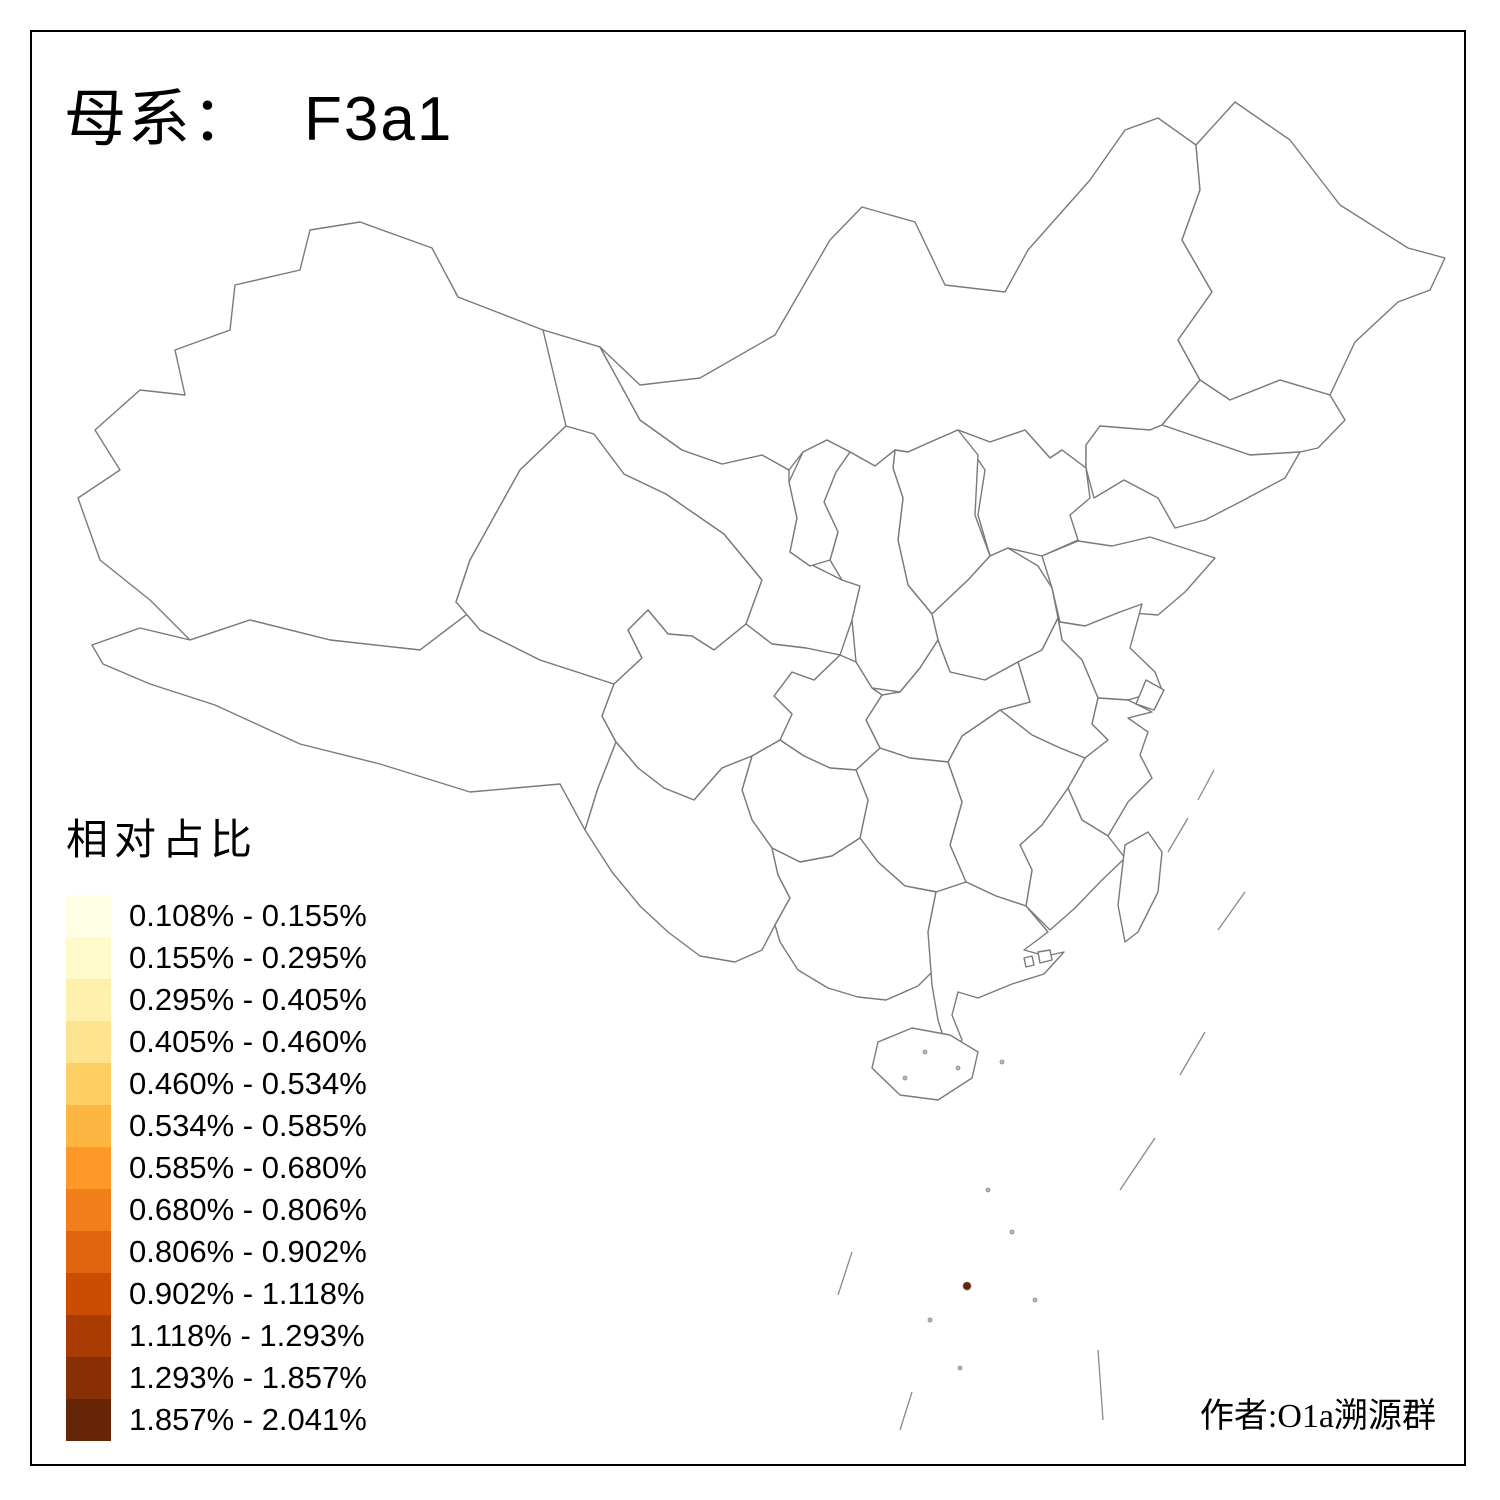  Describe the element at coordinates (1193, 476) in the screenshot. I see `province-liaoning` at that location.